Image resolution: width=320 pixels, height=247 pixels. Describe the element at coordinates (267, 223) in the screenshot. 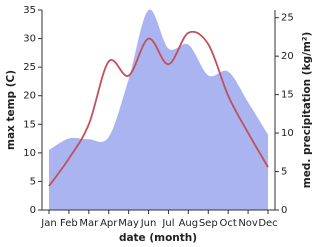

I see `x-tick-label: Dec` at that location.